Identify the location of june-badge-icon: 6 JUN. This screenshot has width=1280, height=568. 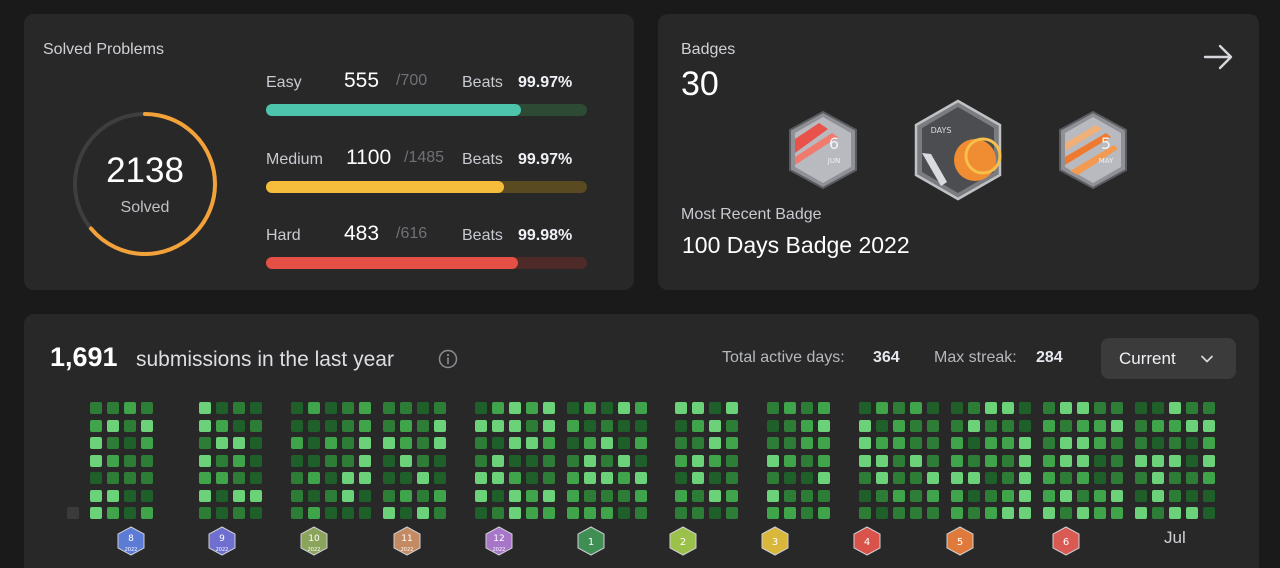
(823, 150).